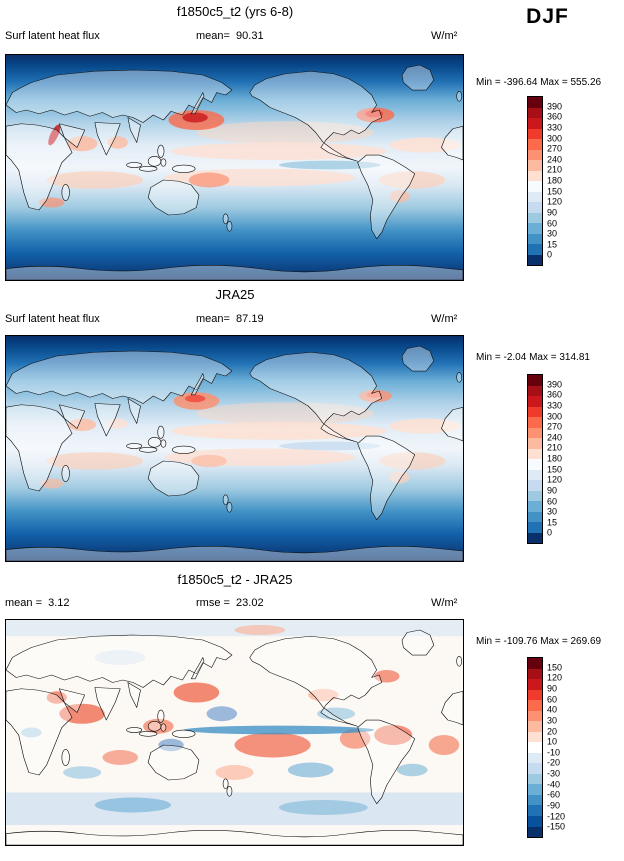 Image resolution: width=624 pixels, height=861 pixels. Describe the element at coordinates (554, 752) in the screenshot. I see `colorbar-tick-label: -10` at that location.